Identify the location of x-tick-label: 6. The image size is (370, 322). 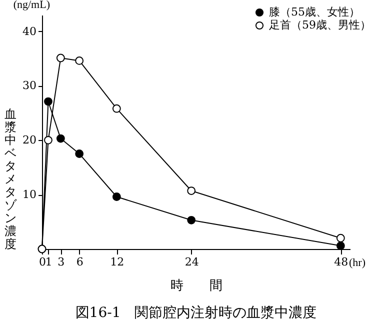
(80, 262).